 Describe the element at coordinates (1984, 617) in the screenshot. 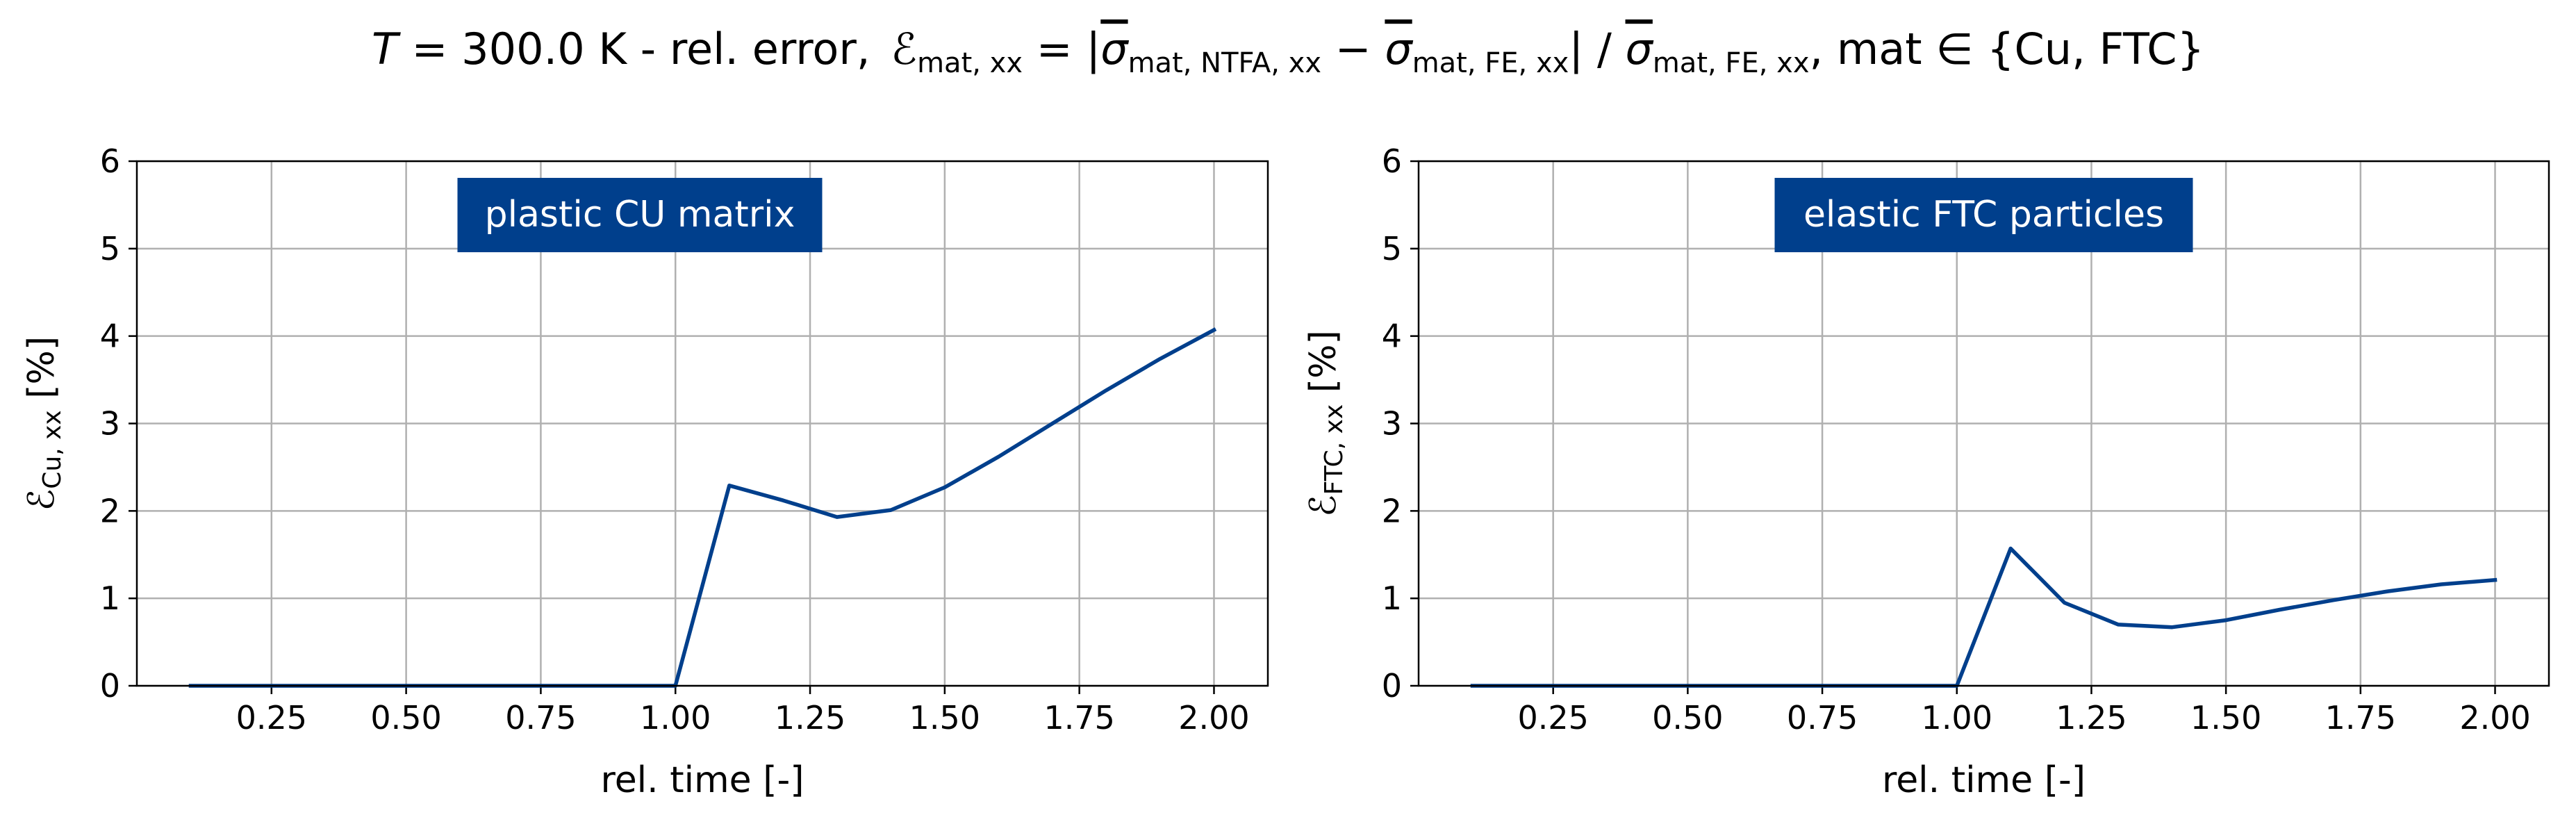

I see `series-line` at that location.